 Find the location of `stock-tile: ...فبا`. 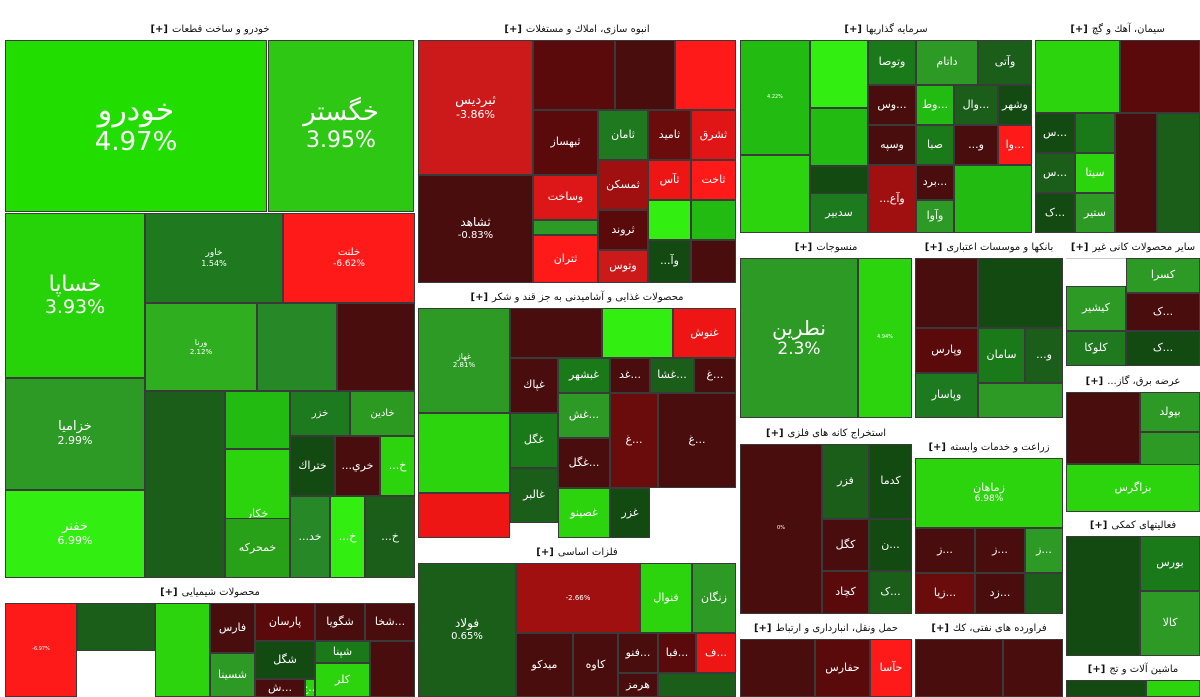

stock-tile: ...فبا is located at coordinates (677, 653).